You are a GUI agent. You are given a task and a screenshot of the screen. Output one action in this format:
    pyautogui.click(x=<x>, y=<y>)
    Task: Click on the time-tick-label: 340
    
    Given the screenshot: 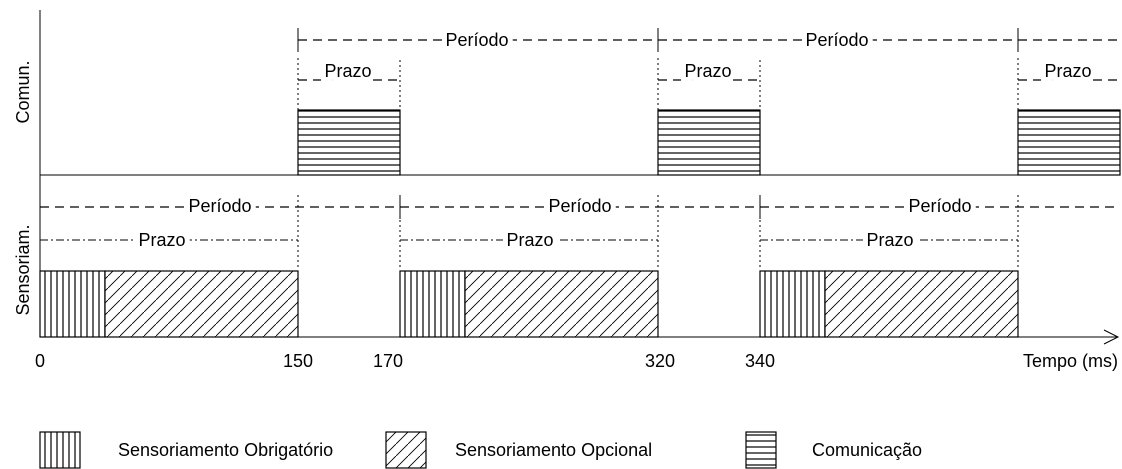 What is the action you would take?
    pyautogui.click(x=760, y=361)
    